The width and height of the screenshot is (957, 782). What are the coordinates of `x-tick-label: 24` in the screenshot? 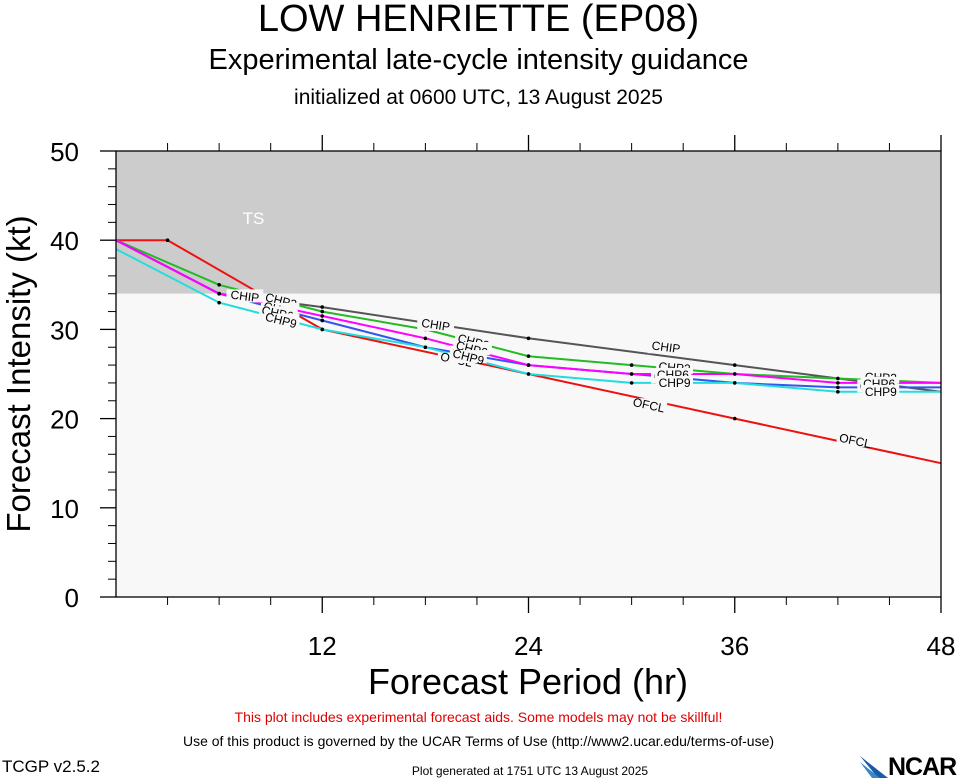 It's located at (528, 646).